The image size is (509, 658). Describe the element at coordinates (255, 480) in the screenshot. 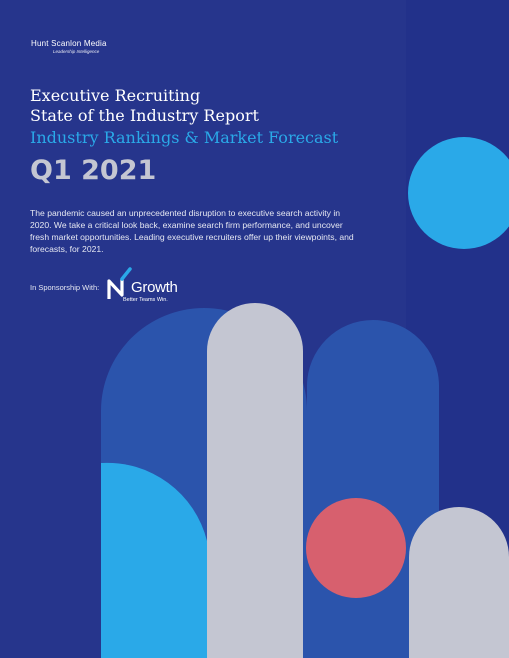

I see `silver-pill` at that location.